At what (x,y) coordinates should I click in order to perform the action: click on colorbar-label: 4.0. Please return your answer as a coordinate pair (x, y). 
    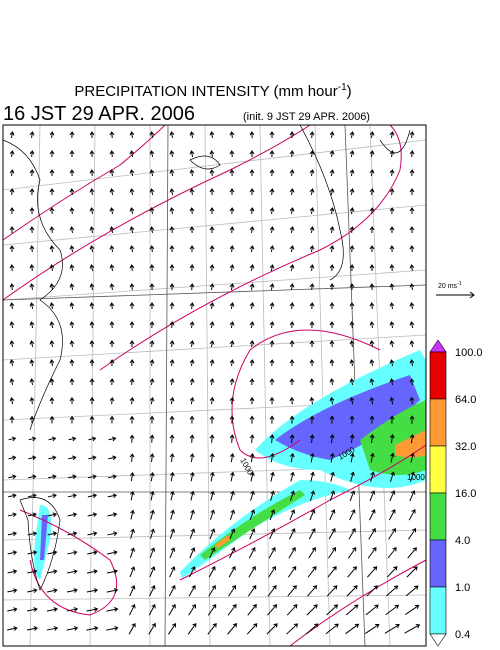
    Looking at the image, I should click on (462, 541).